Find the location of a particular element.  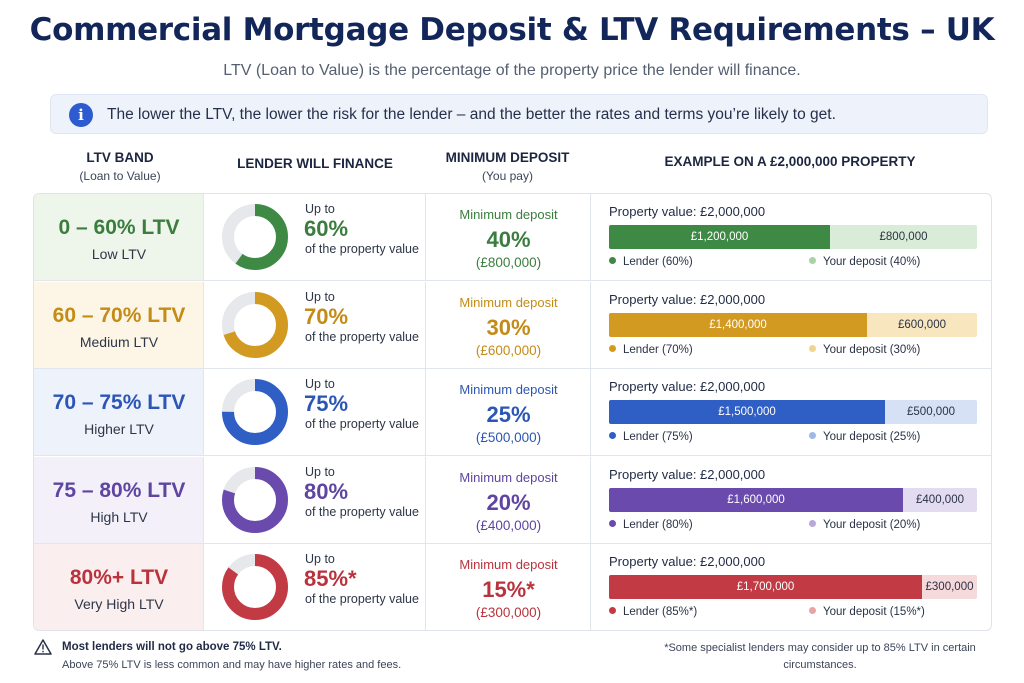

legend-deposit-label: Your deposit (20%) is located at coordinates (872, 524).